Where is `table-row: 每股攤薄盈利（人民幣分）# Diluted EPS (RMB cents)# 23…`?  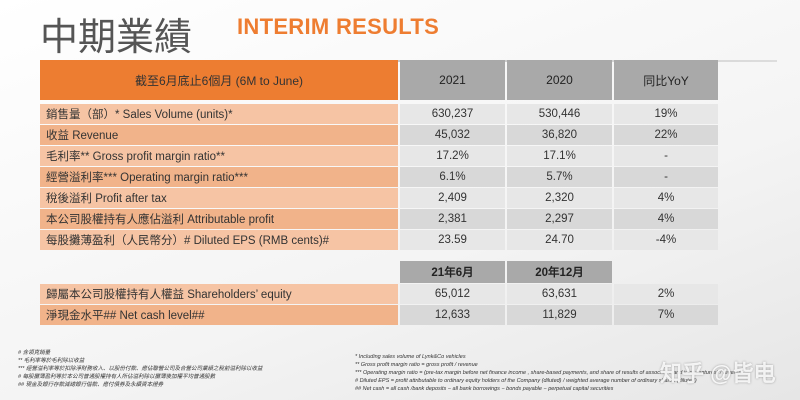
table-row: 每股攤薄盈利（人民幣分）# Diluted EPS (RMB cents)# 23… is located at coordinates (379, 240).